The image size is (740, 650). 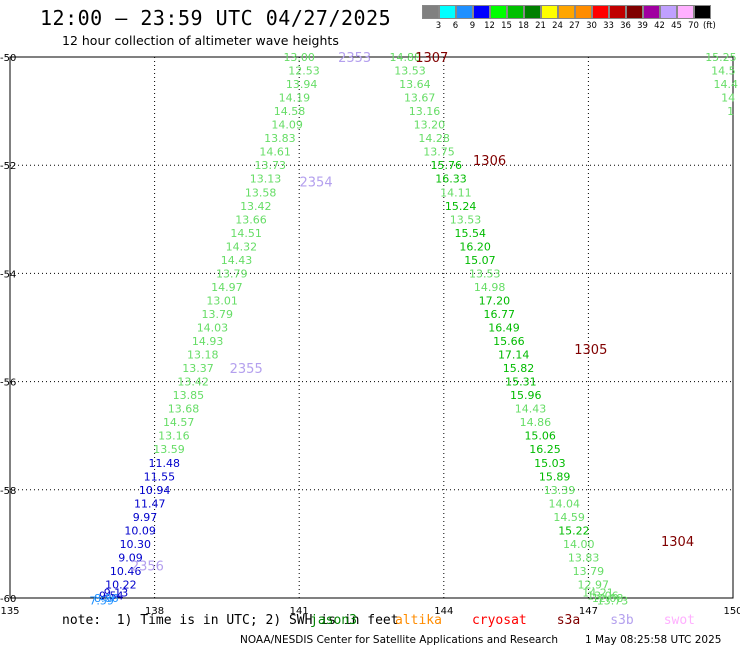 I want to click on swh-point-label: 14.61, so click(x=275, y=152).